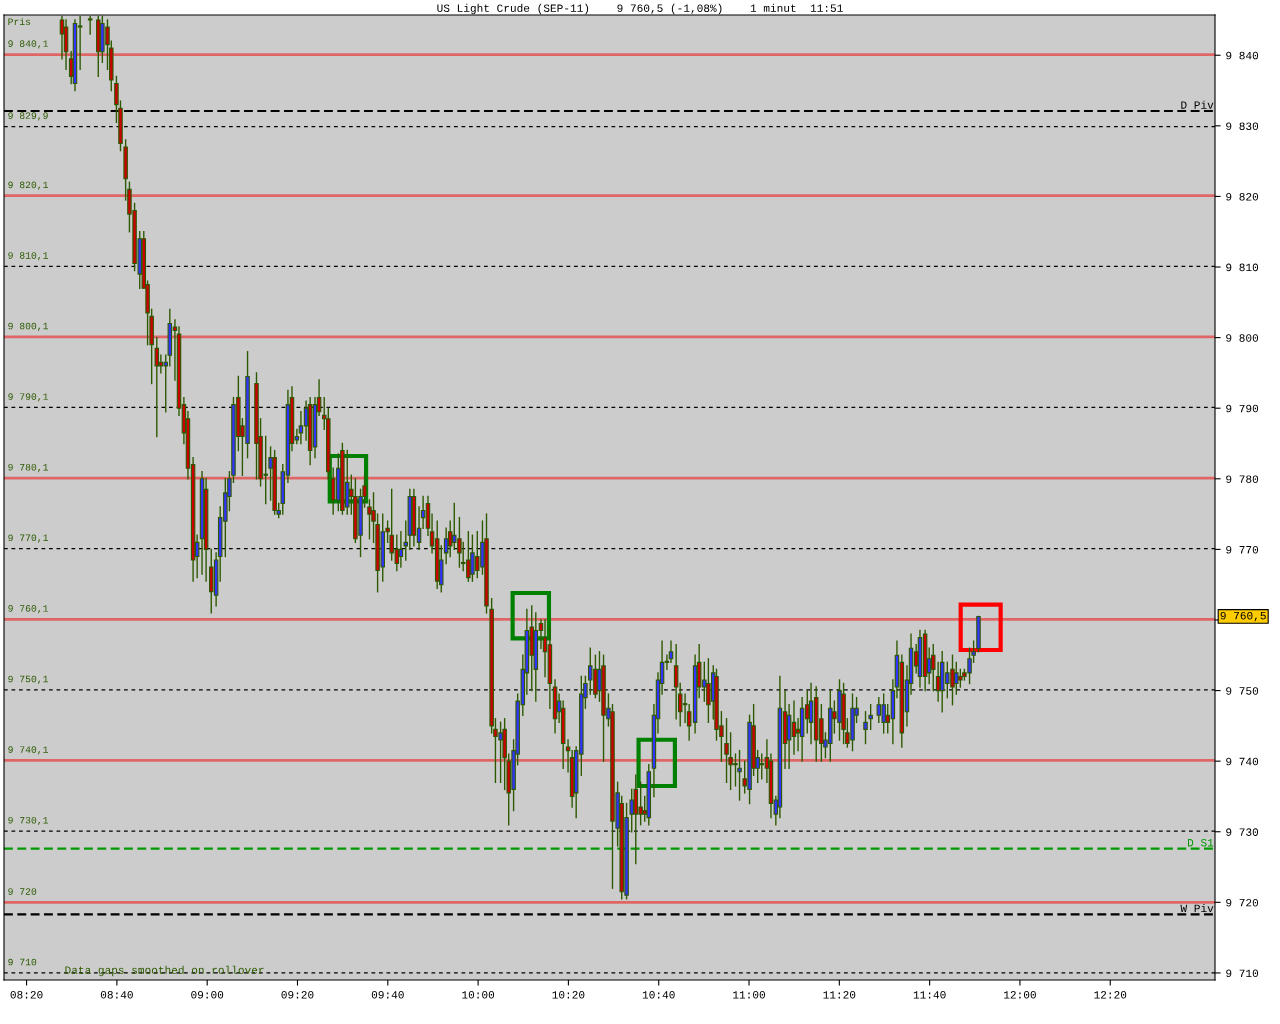  I want to click on y-tick-label: 9 810, so click(1242, 267).